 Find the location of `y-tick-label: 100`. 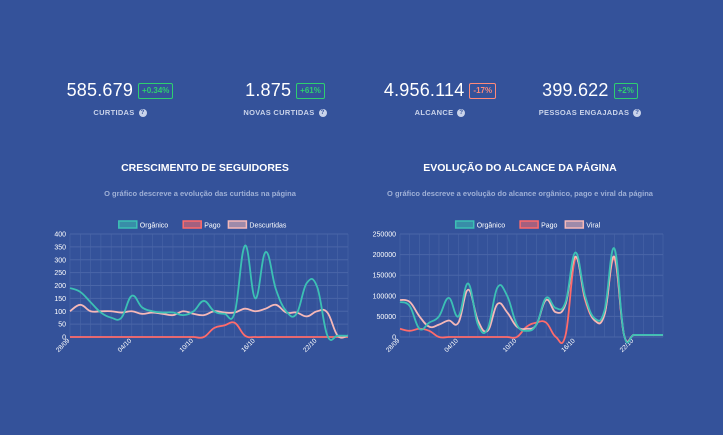

y-tick-label: 100 is located at coordinates (60, 312).